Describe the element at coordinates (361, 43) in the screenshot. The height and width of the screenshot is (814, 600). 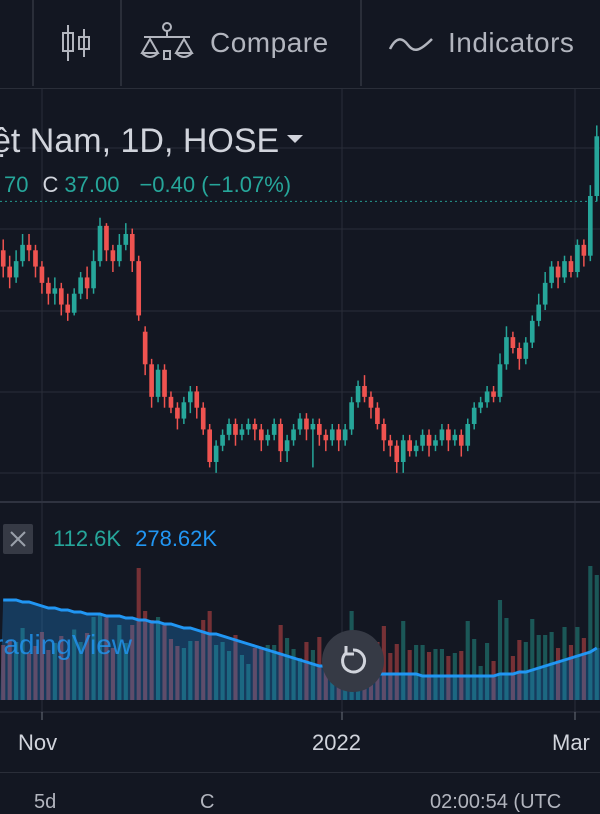
I see `toolbar-separator` at that location.